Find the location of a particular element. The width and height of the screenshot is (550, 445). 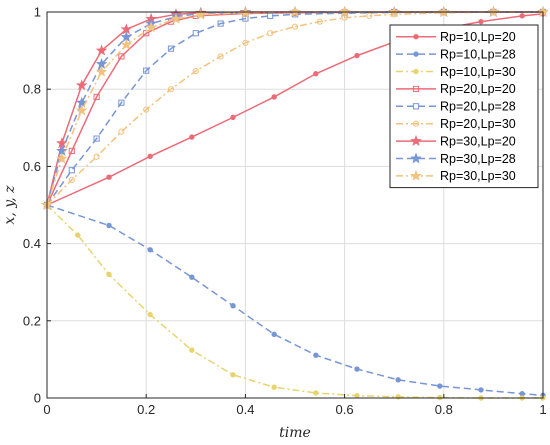

legend-item: Rp=30,Lp=28 is located at coordinates (456, 159).